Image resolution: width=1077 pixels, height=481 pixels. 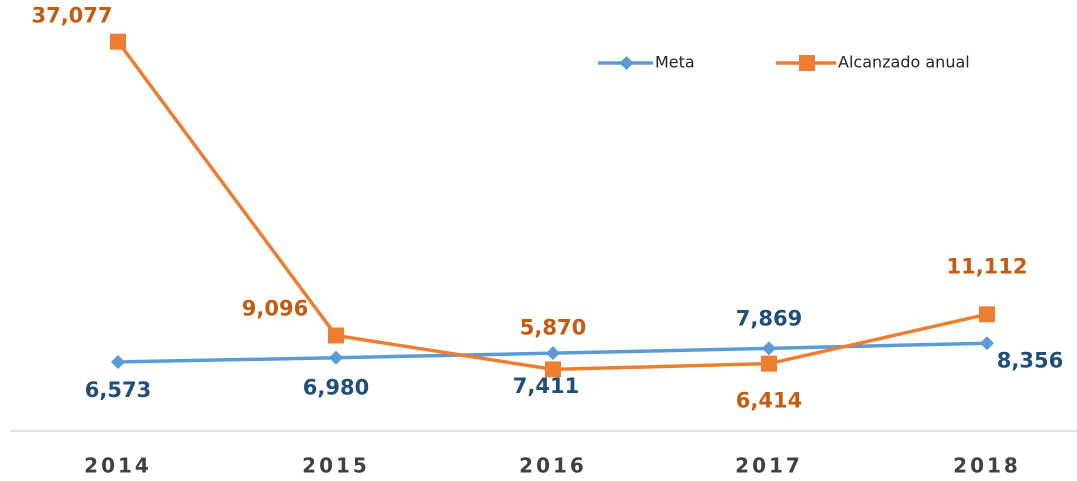 What do you see at coordinates (769, 466) in the screenshot?
I see `x-tick-label: 2017` at bounding box center [769, 466].